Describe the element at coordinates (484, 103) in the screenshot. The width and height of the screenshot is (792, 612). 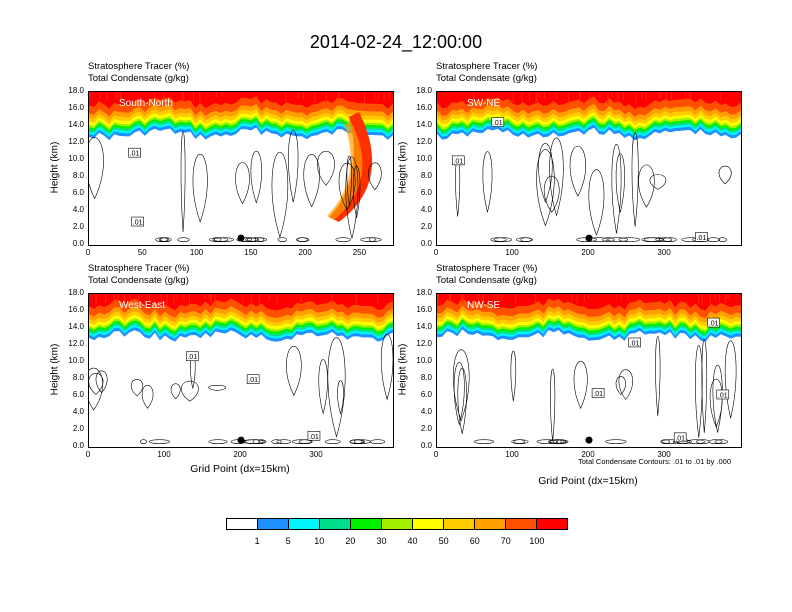
I see `section-label: SW-NE` at that location.